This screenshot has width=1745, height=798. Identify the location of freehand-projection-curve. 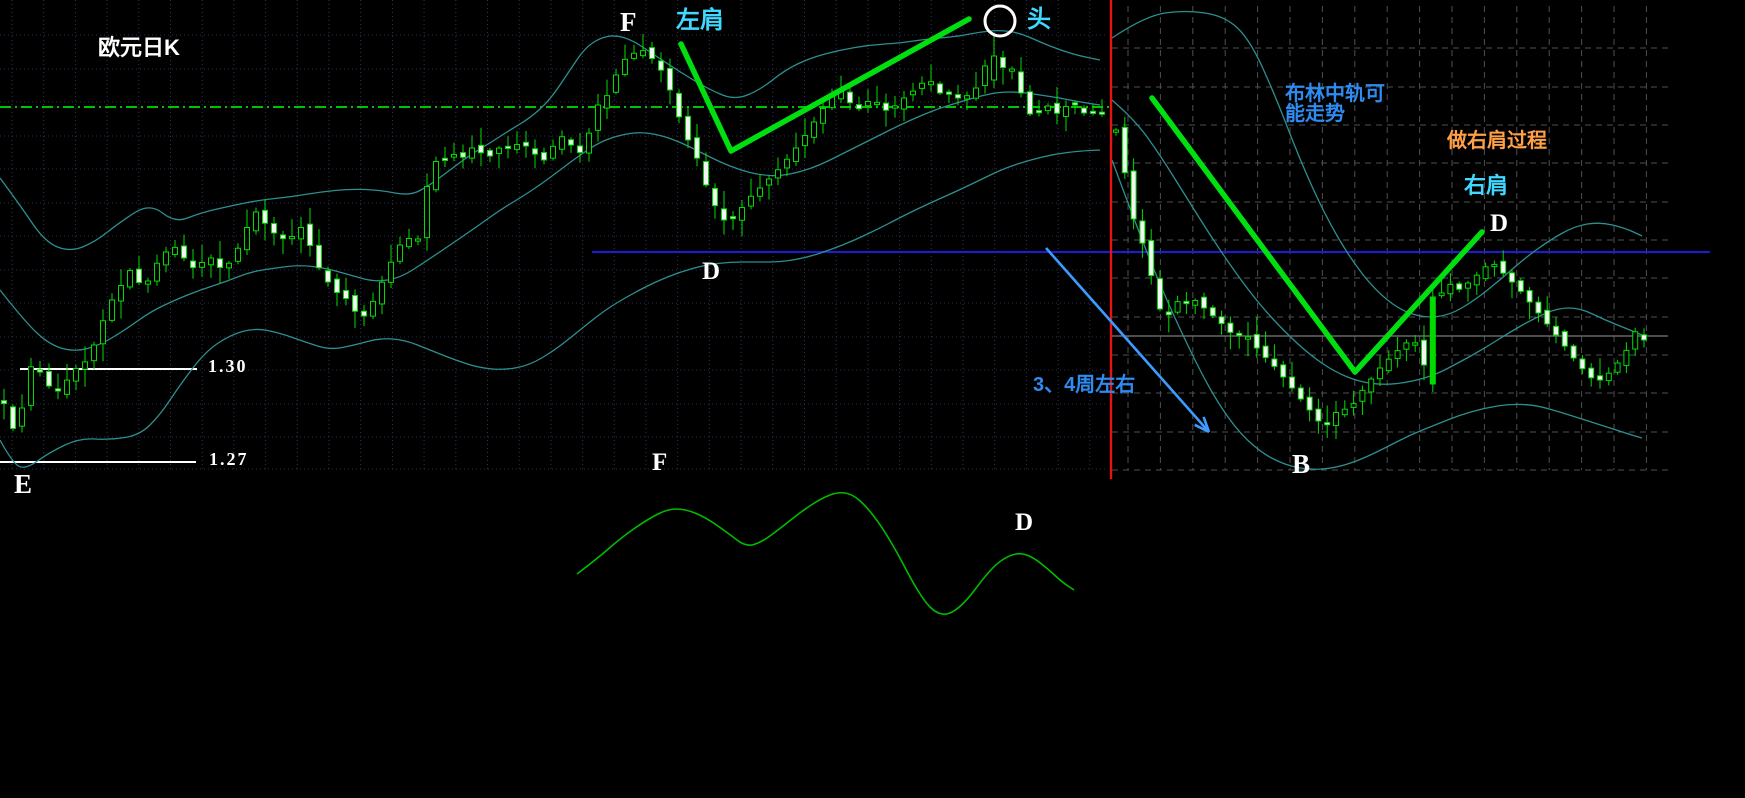
(825, 553).